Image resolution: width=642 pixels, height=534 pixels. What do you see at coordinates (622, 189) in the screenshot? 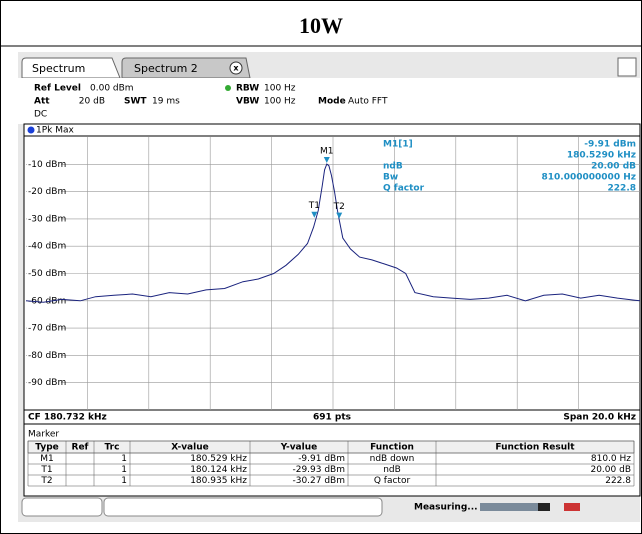
I see `readout: 222.8` at bounding box center [622, 189].